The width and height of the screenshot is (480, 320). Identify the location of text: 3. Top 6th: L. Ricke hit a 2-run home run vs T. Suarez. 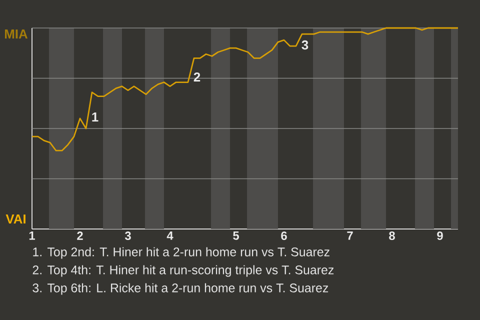
(180, 289).